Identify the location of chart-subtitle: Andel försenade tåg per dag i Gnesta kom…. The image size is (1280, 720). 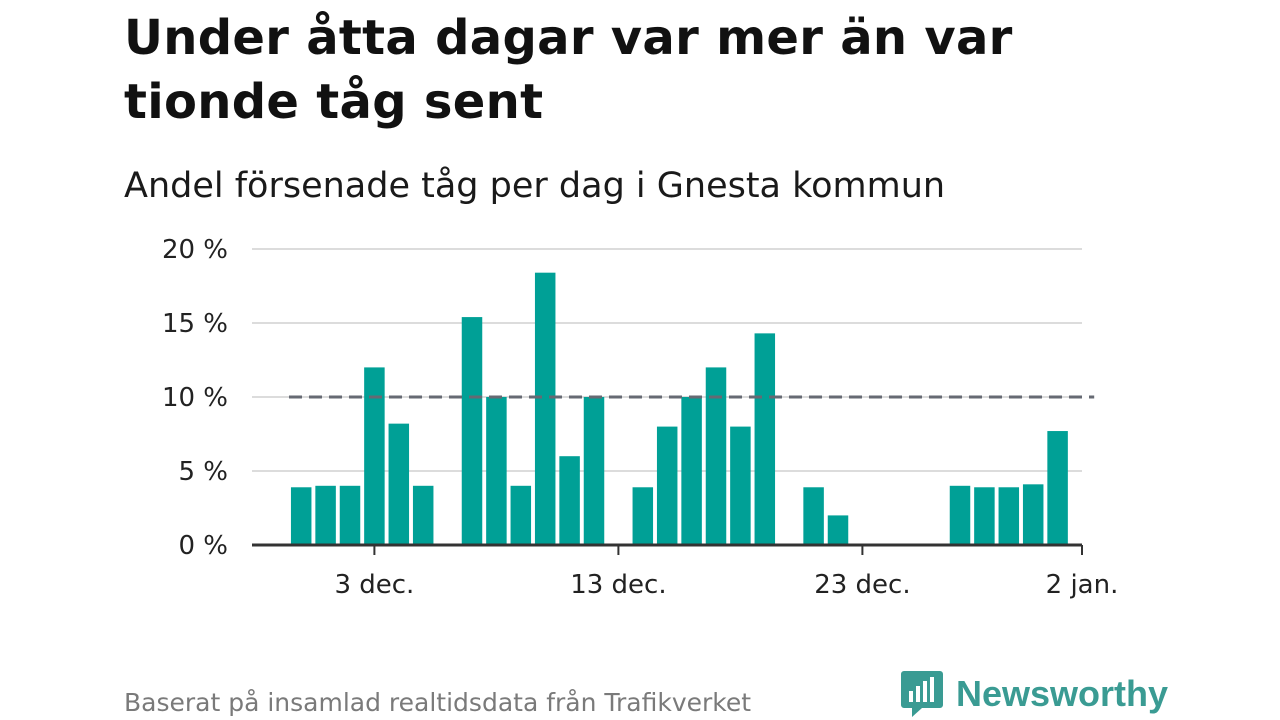
(535, 186).